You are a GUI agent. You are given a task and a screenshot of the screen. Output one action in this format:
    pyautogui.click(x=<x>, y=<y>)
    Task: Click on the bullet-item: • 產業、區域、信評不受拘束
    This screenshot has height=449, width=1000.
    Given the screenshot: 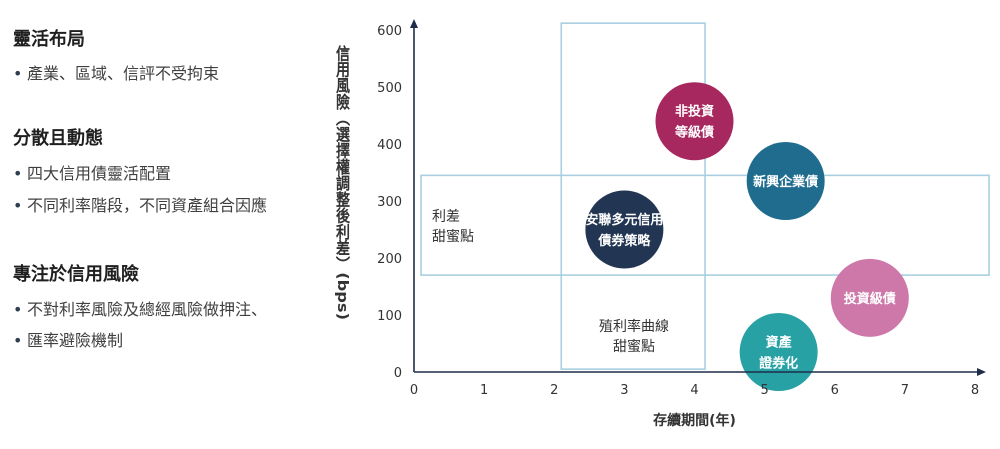 What is the action you would take?
    pyautogui.click(x=116, y=72)
    